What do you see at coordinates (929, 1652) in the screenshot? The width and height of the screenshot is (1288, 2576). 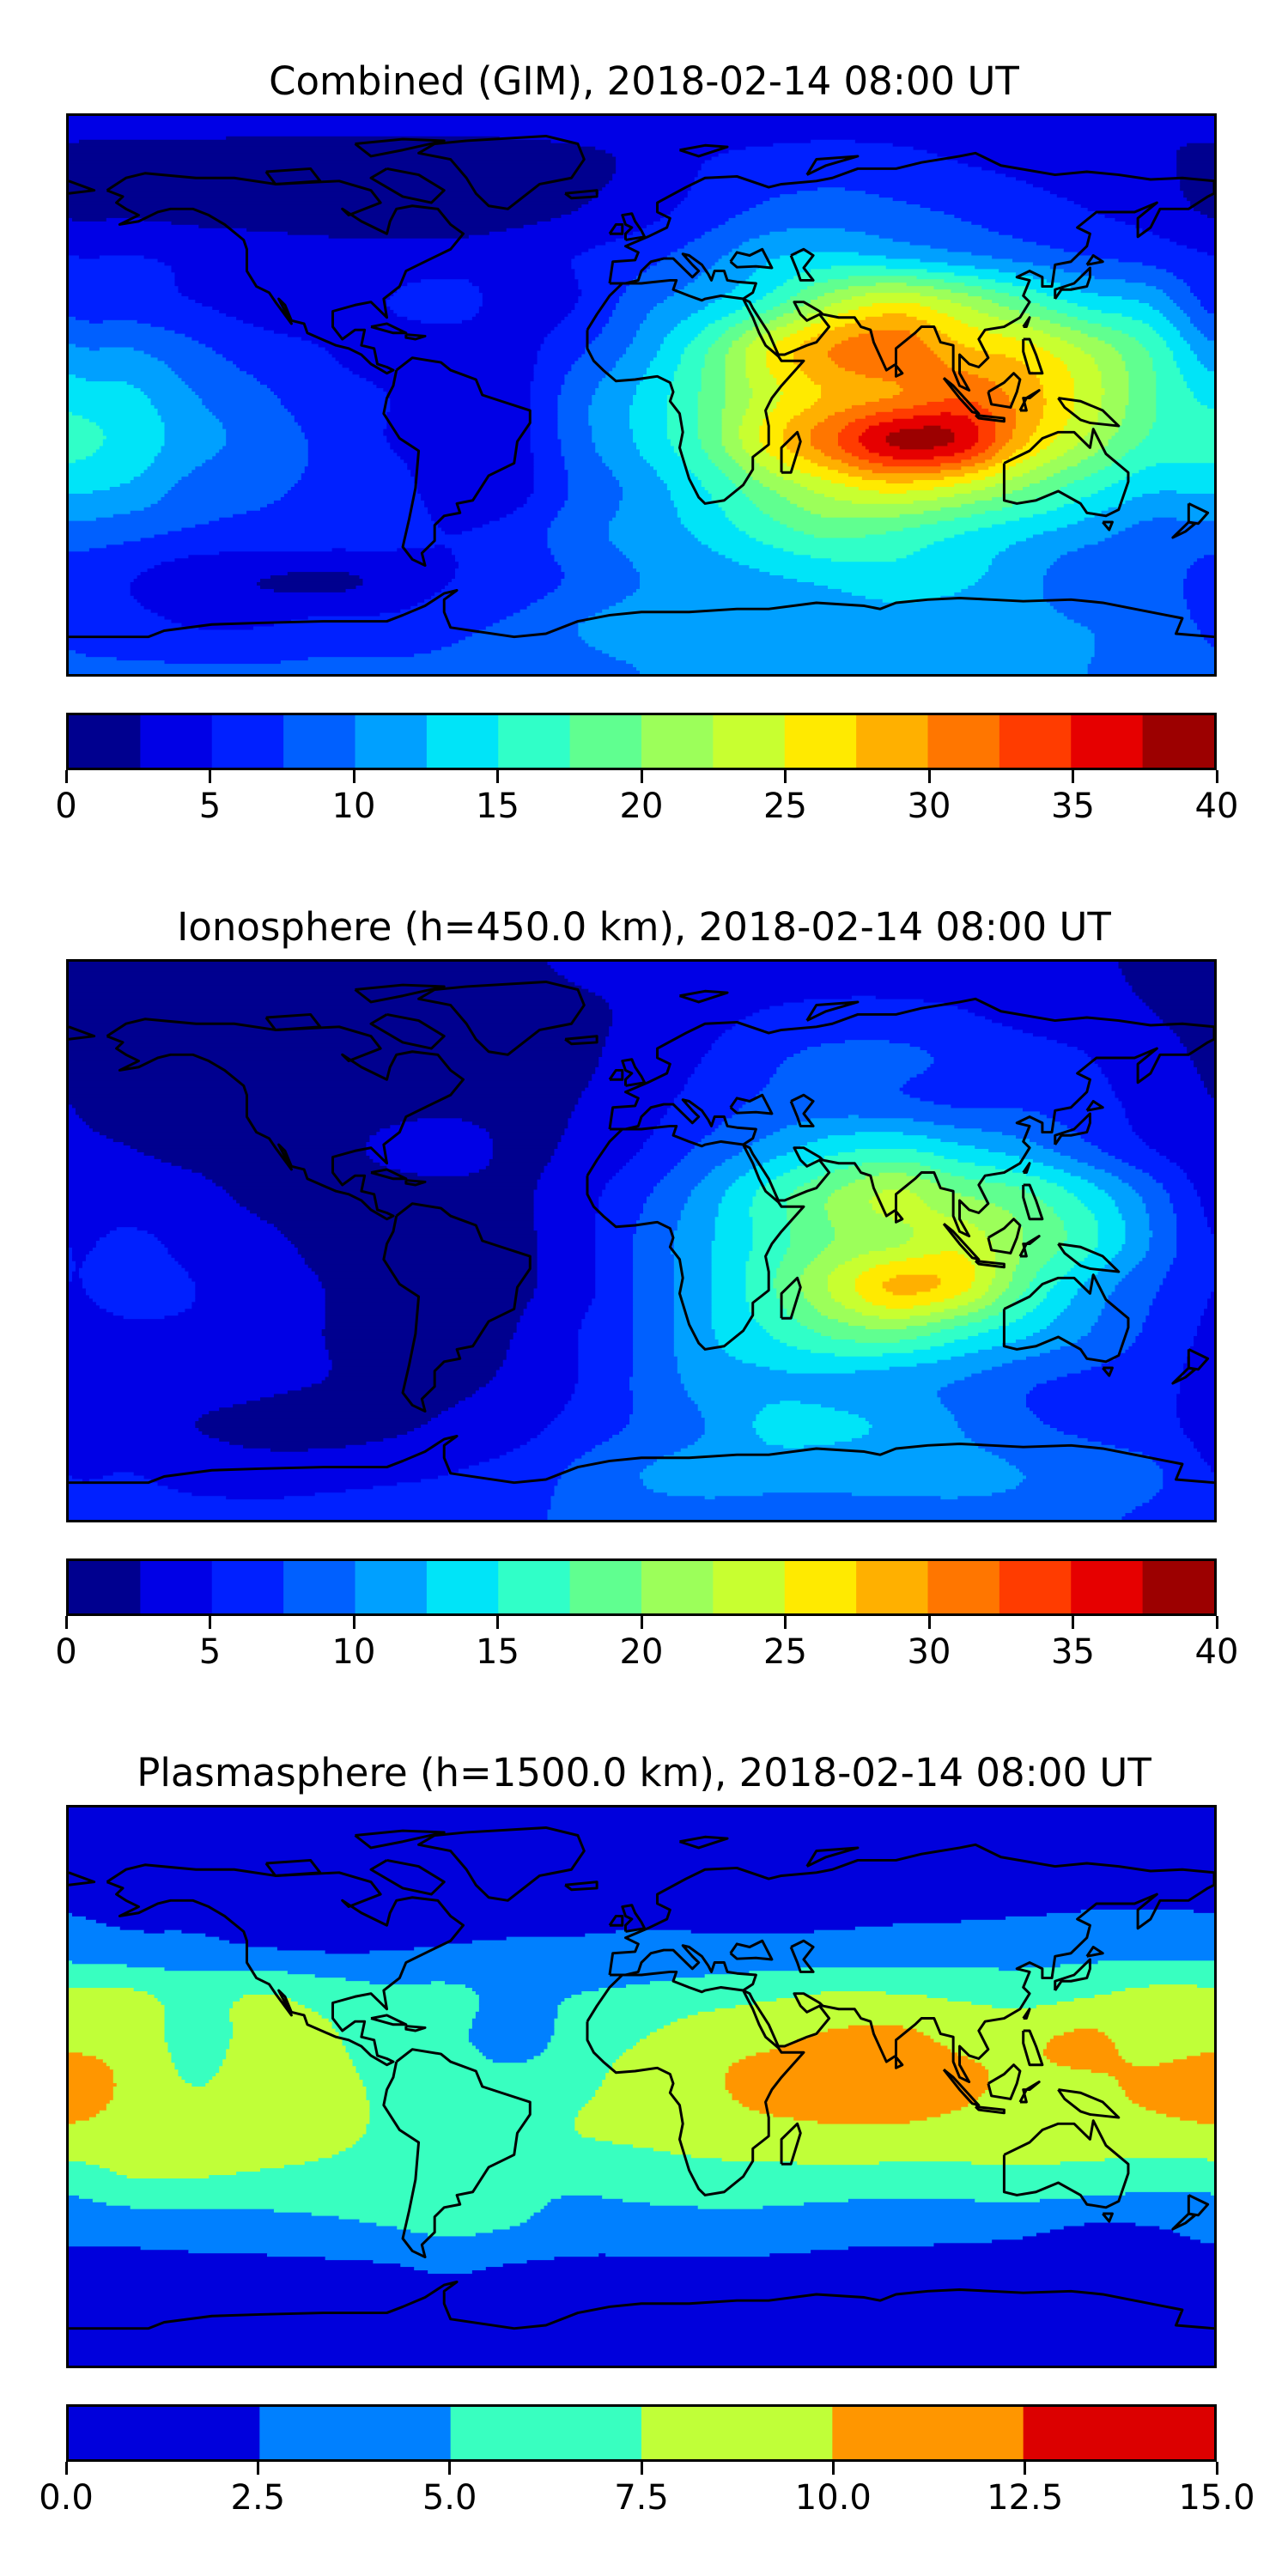 I see `colorbar-tick-label: 30` at bounding box center [929, 1652].